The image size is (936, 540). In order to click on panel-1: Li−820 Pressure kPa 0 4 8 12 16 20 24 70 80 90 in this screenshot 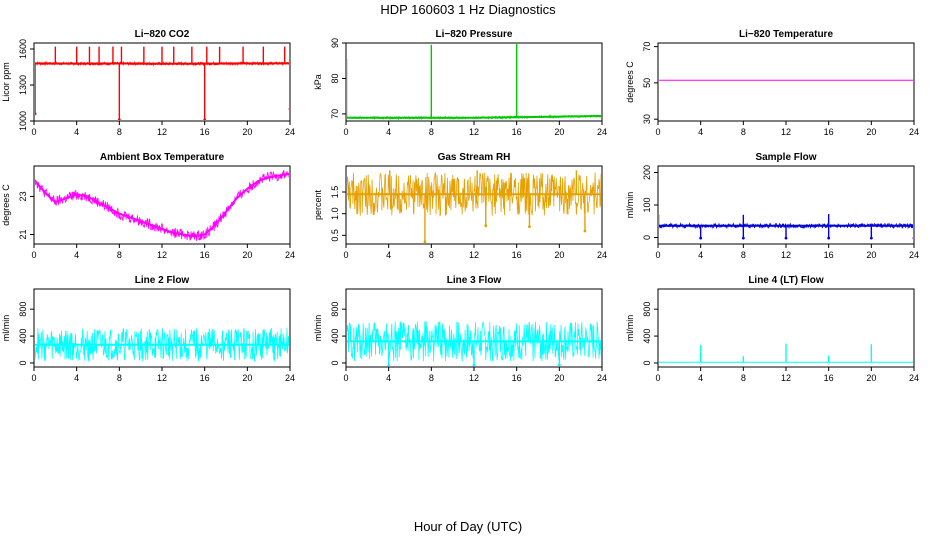, I will do `click(460, 83)`.